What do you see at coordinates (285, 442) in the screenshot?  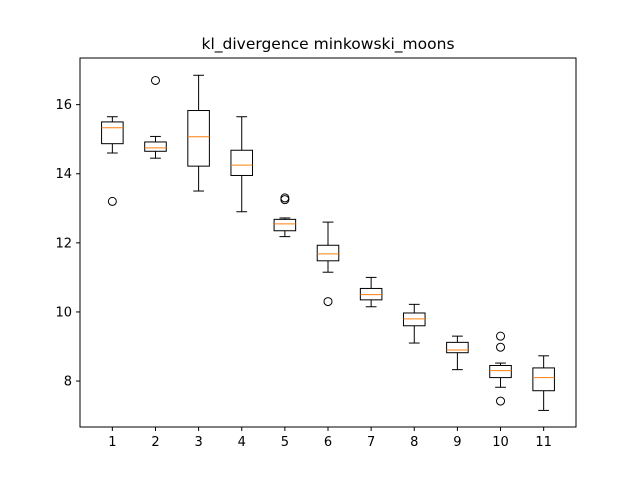 I see `x-tick-label: 5` at bounding box center [285, 442].